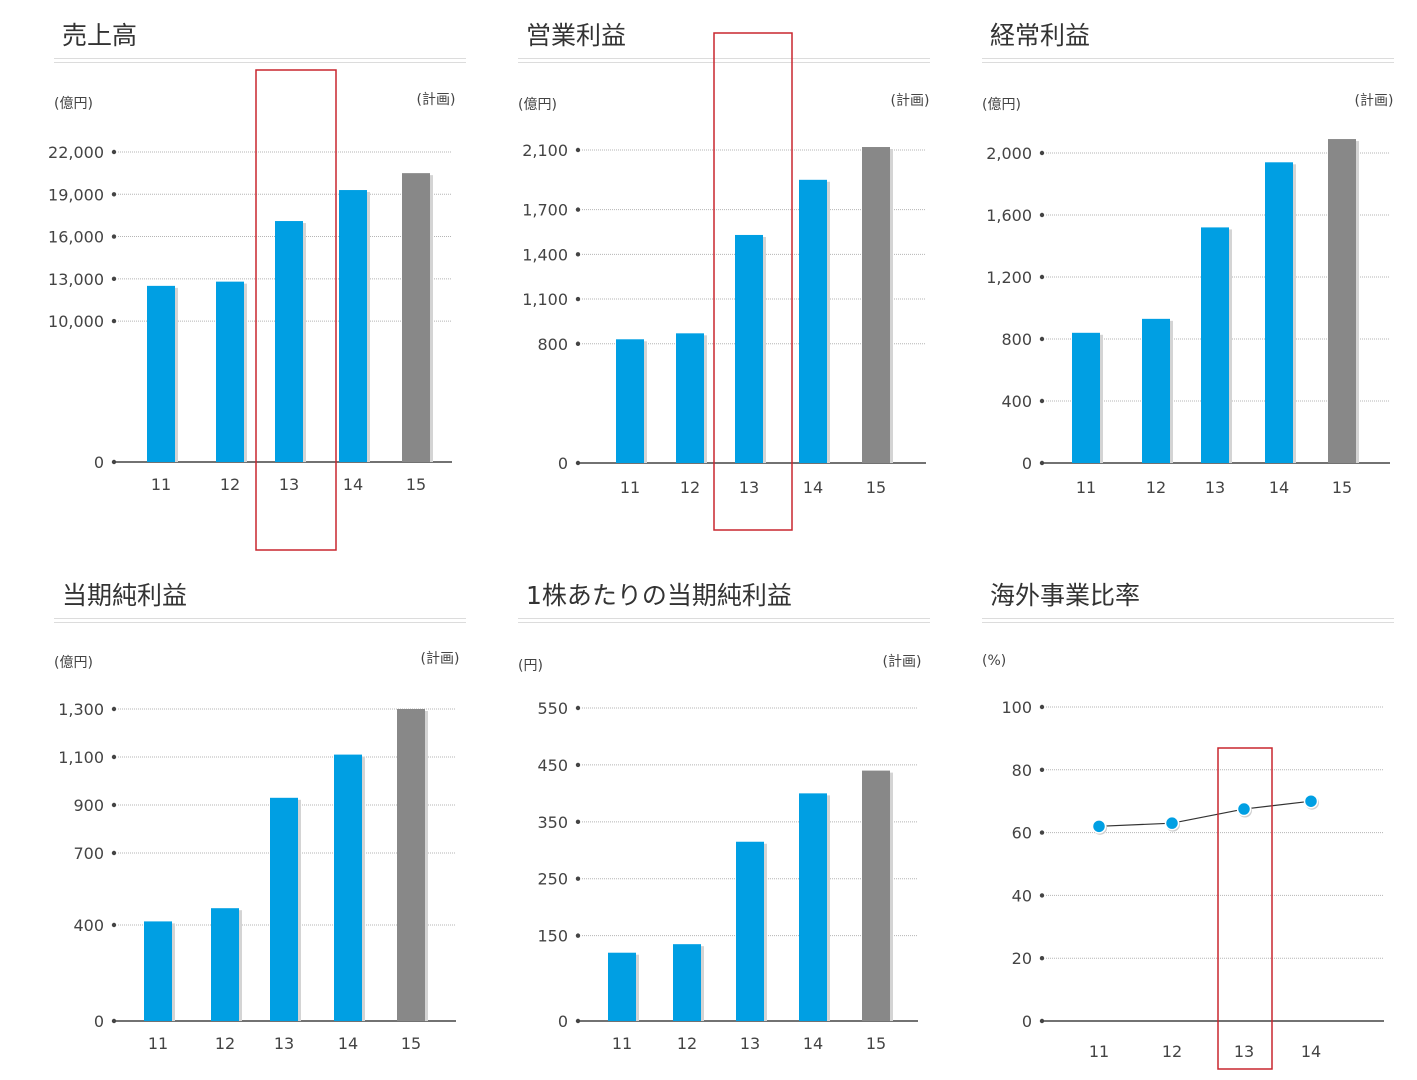 The height and width of the screenshot is (1080, 1417). What do you see at coordinates (1016, 707) in the screenshot?
I see `y-tick-label: 100` at bounding box center [1016, 707].